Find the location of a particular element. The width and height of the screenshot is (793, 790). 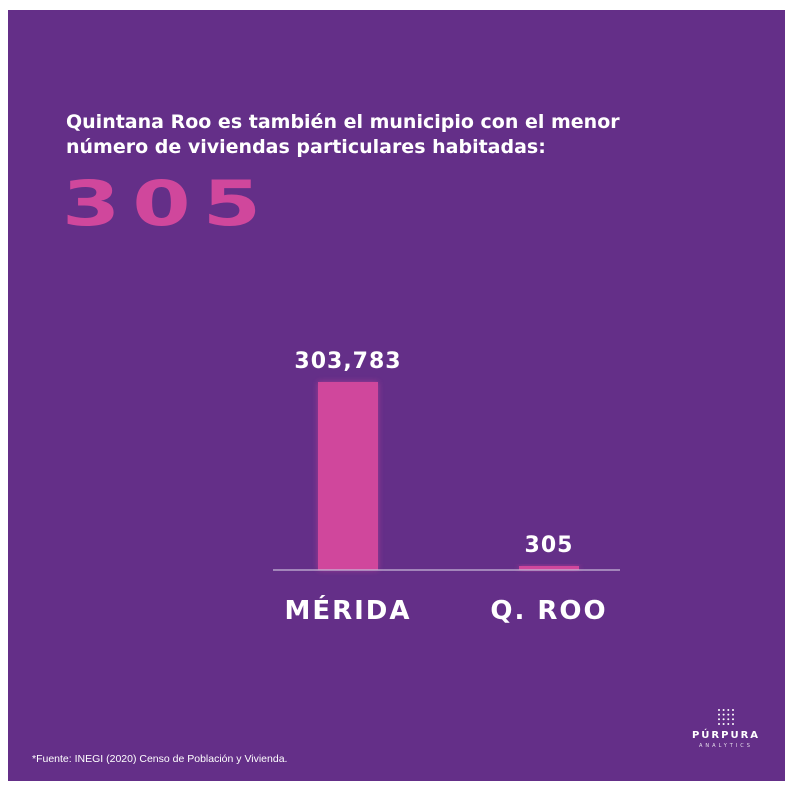

dot-grid-icon is located at coordinates (726, 717).